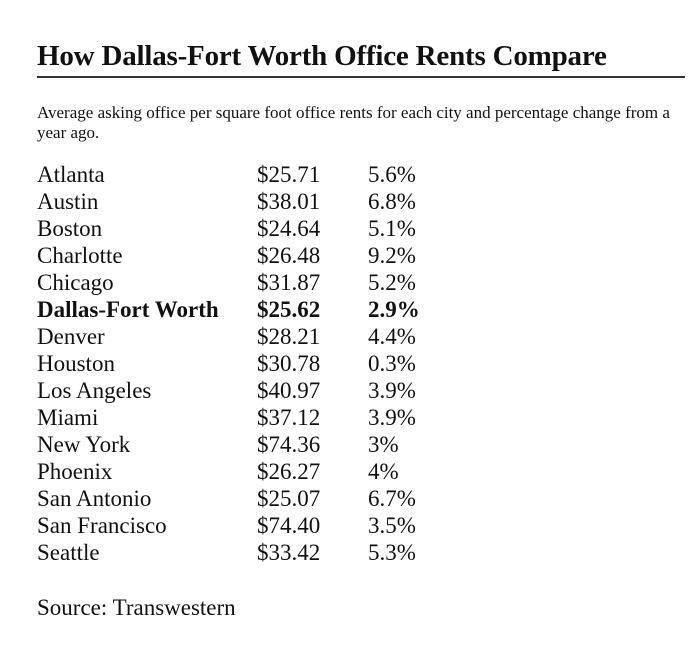 The width and height of the screenshot is (700, 672). Describe the element at coordinates (289, 498) in the screenshot. I see `rent-cell: $25.07` at that location.